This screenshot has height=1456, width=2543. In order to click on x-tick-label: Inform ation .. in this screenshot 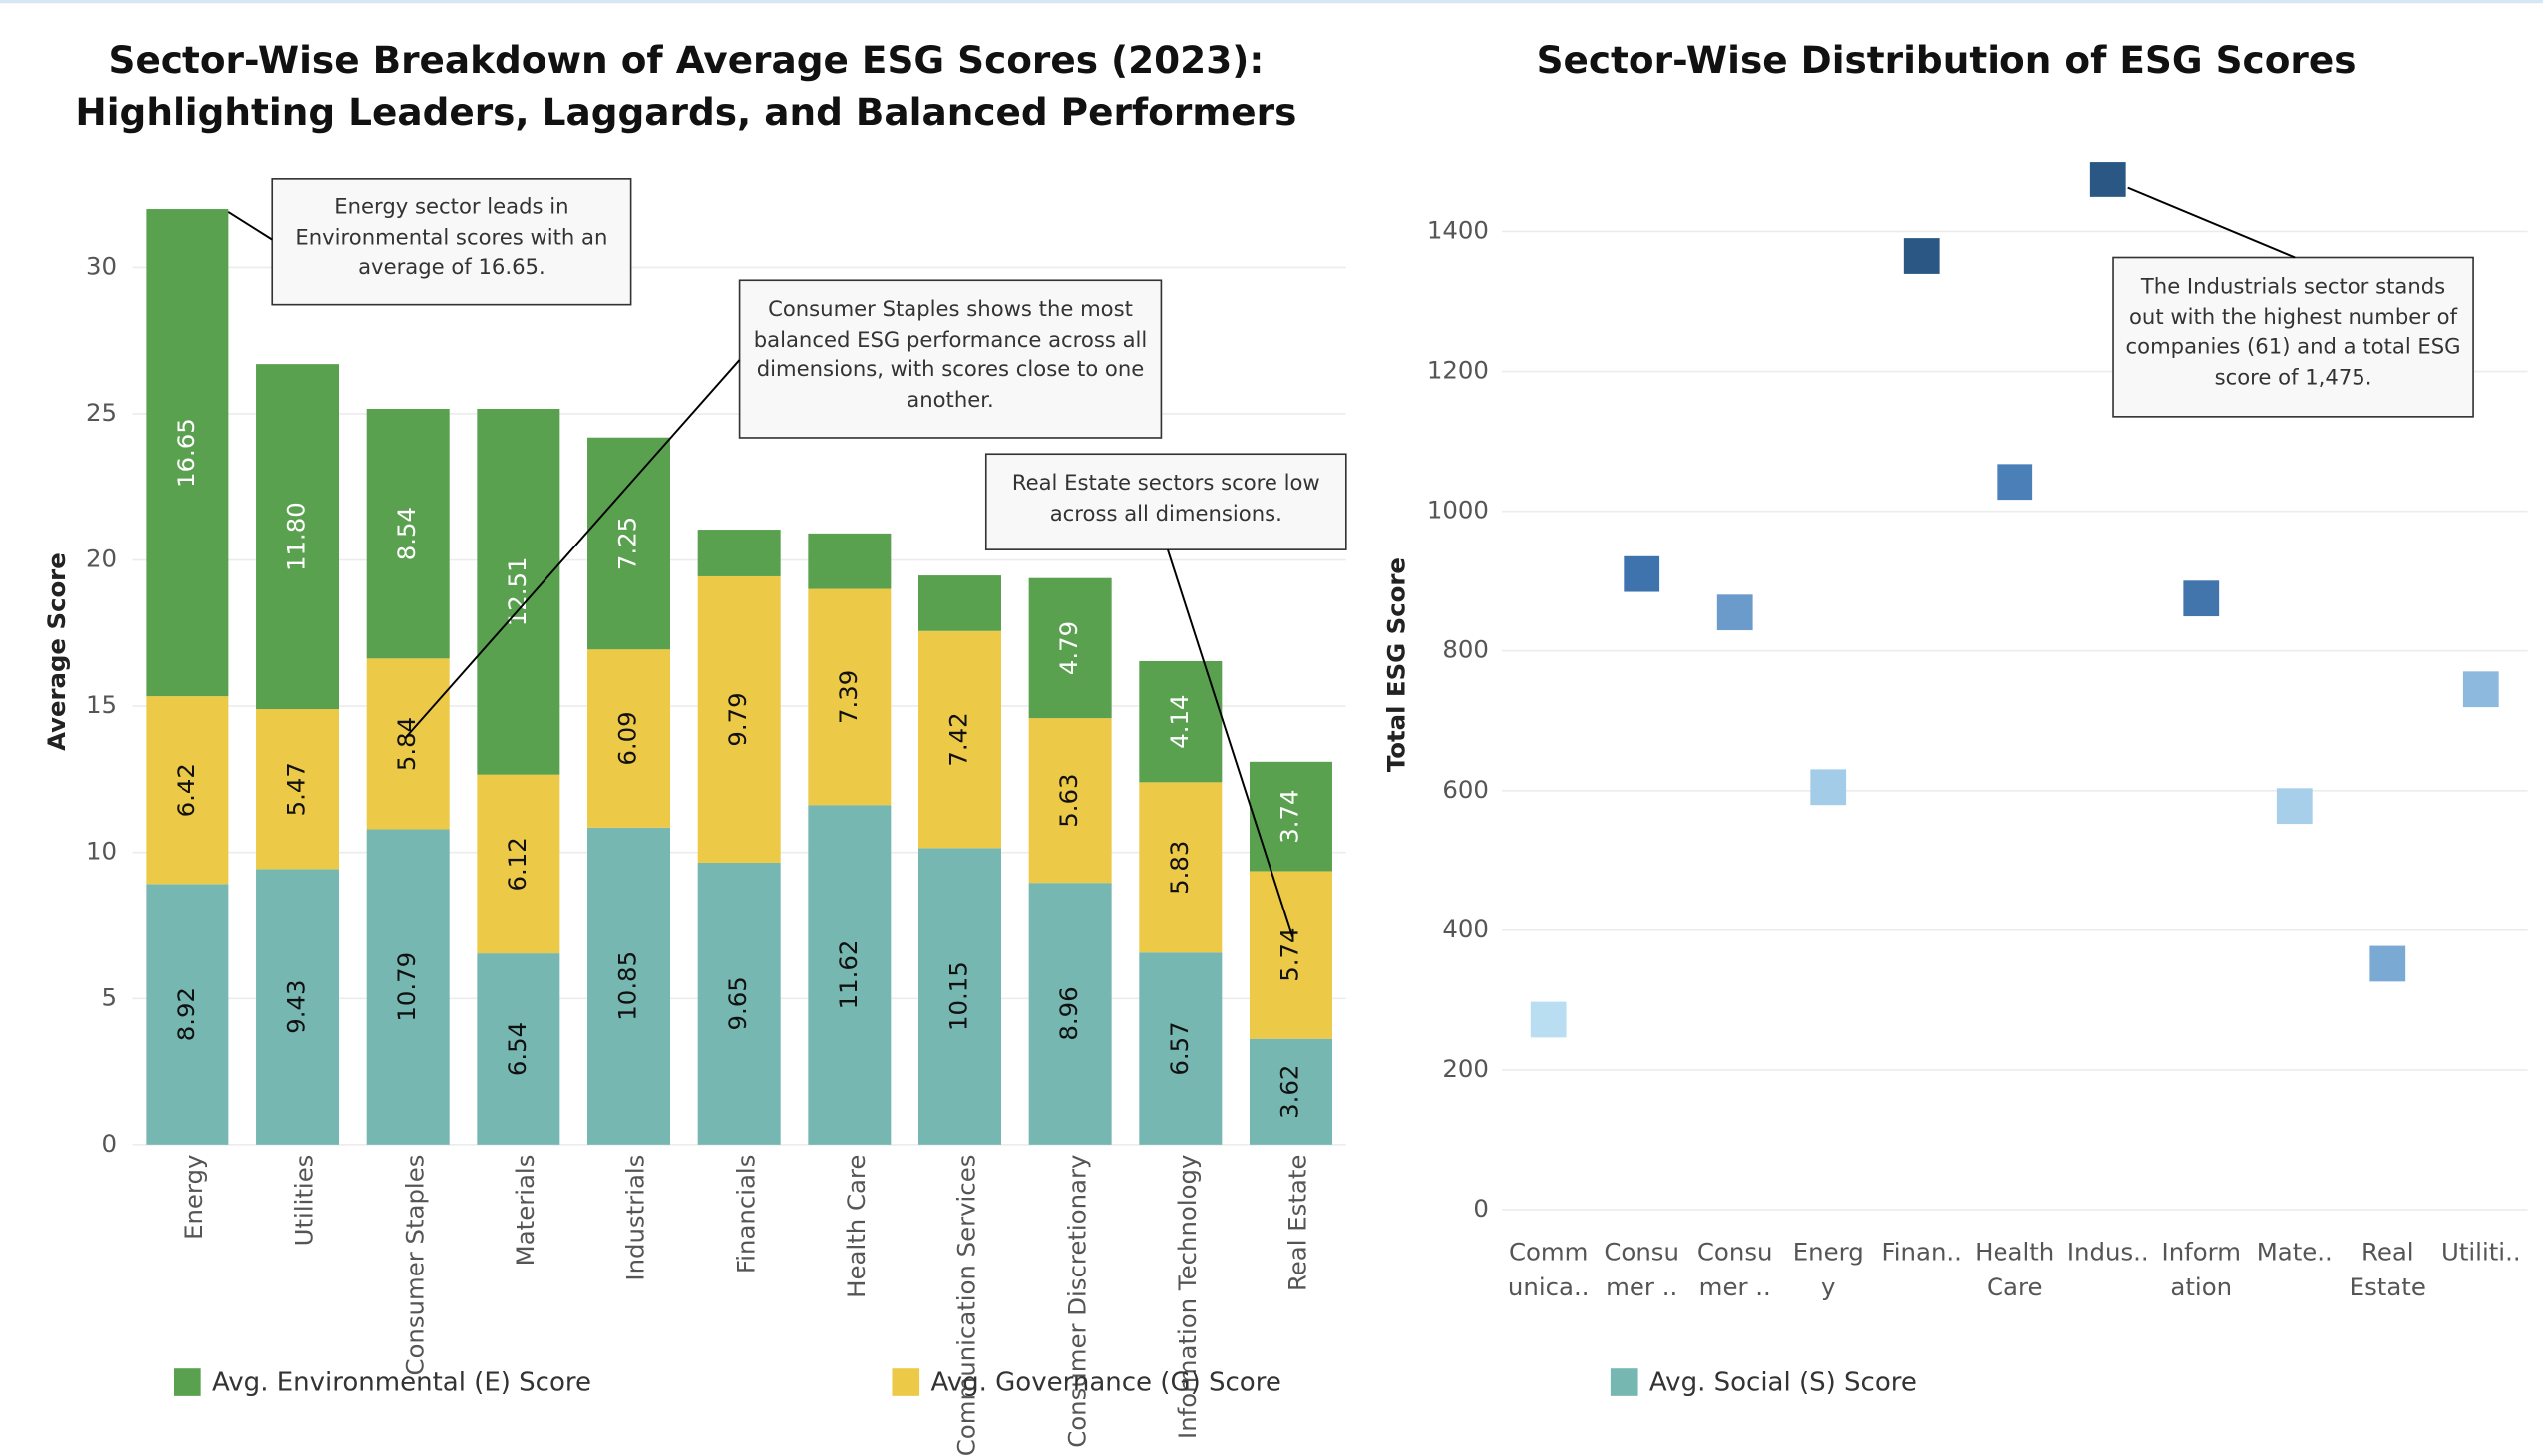, I will do `click(2201, 1276)`.